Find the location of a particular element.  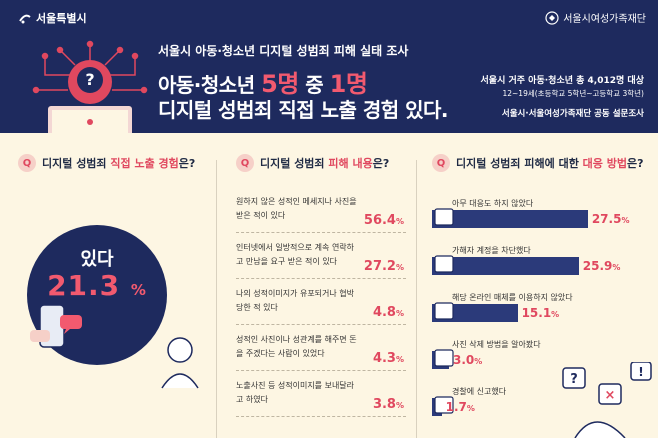

harm-item: 인터넷에서 일방적으로 계속 연락하고 만남을 요구 받은 적이 있다 27.2% is located at coordinates (321, 259).